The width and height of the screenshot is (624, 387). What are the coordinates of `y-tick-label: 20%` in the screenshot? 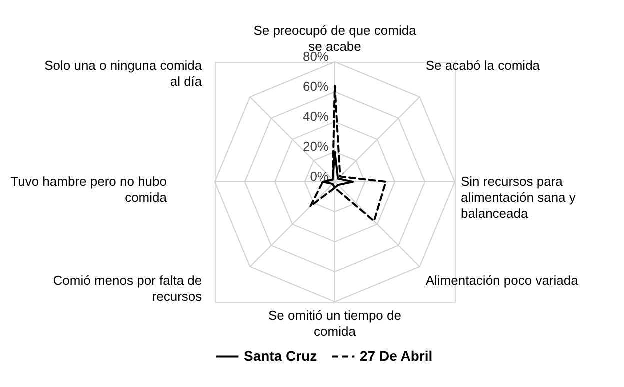 It's located at (316, 146).